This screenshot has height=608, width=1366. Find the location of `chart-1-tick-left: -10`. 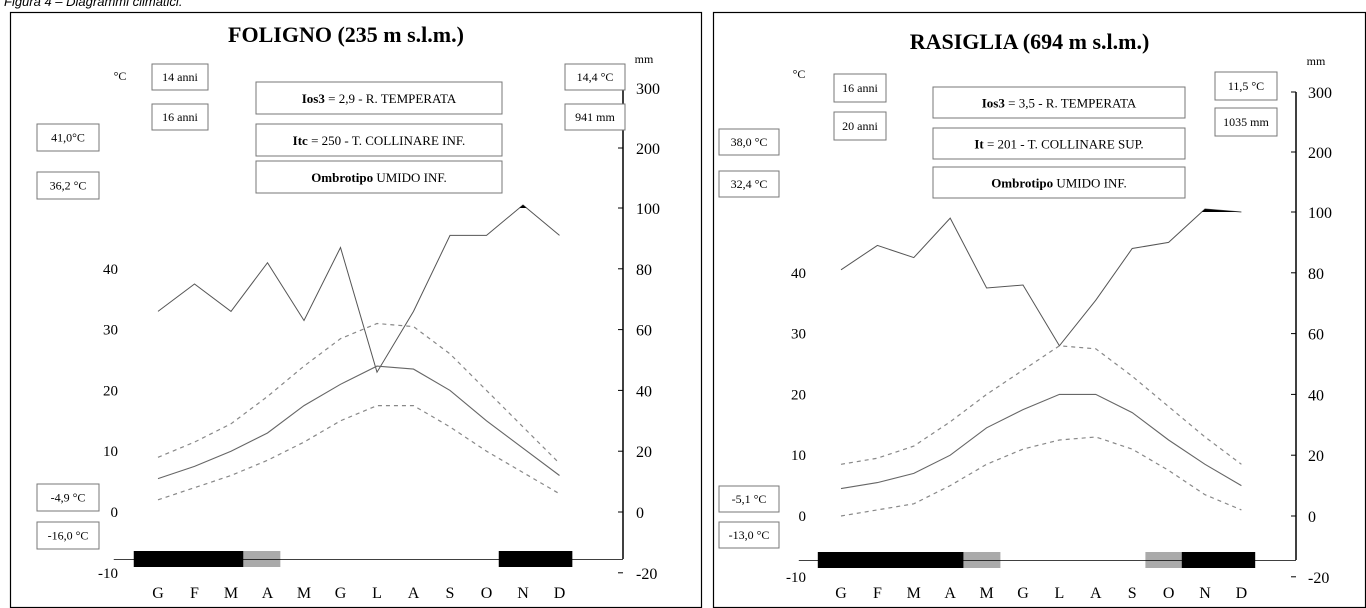

chart-1-tick-left: -10 is located at coordinates (108, 574).